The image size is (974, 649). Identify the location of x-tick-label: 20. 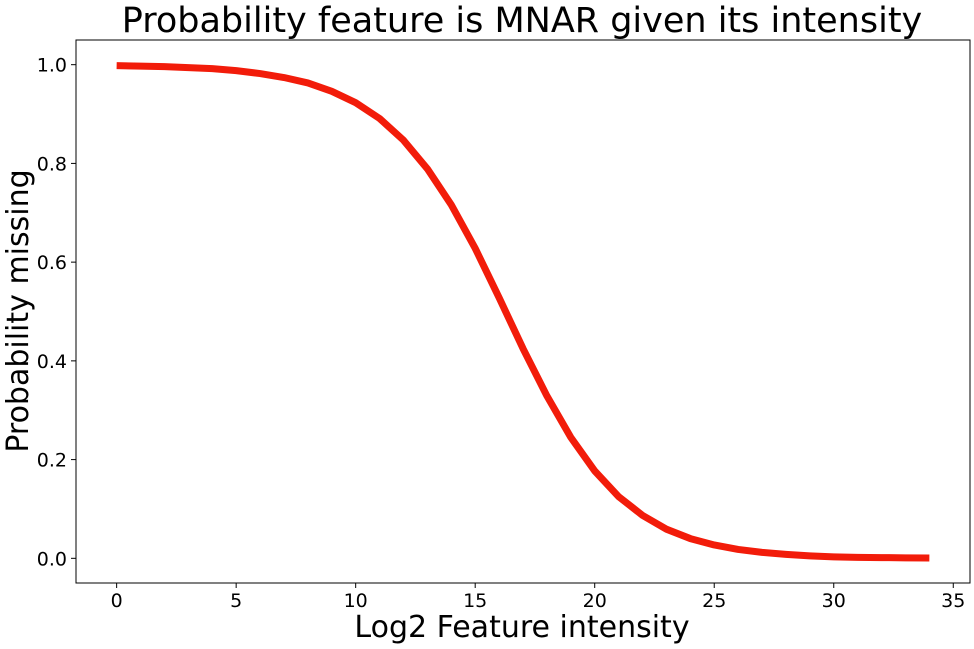
(595, 601).